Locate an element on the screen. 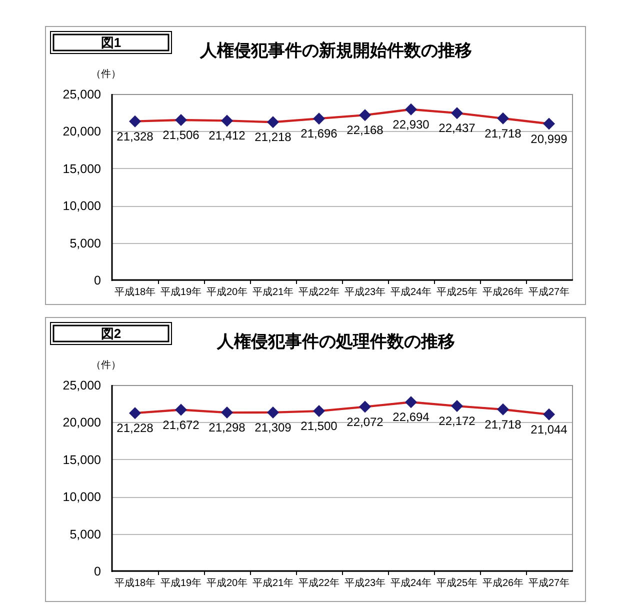  data-label: 21,506 is located at coordinates (181, 135).